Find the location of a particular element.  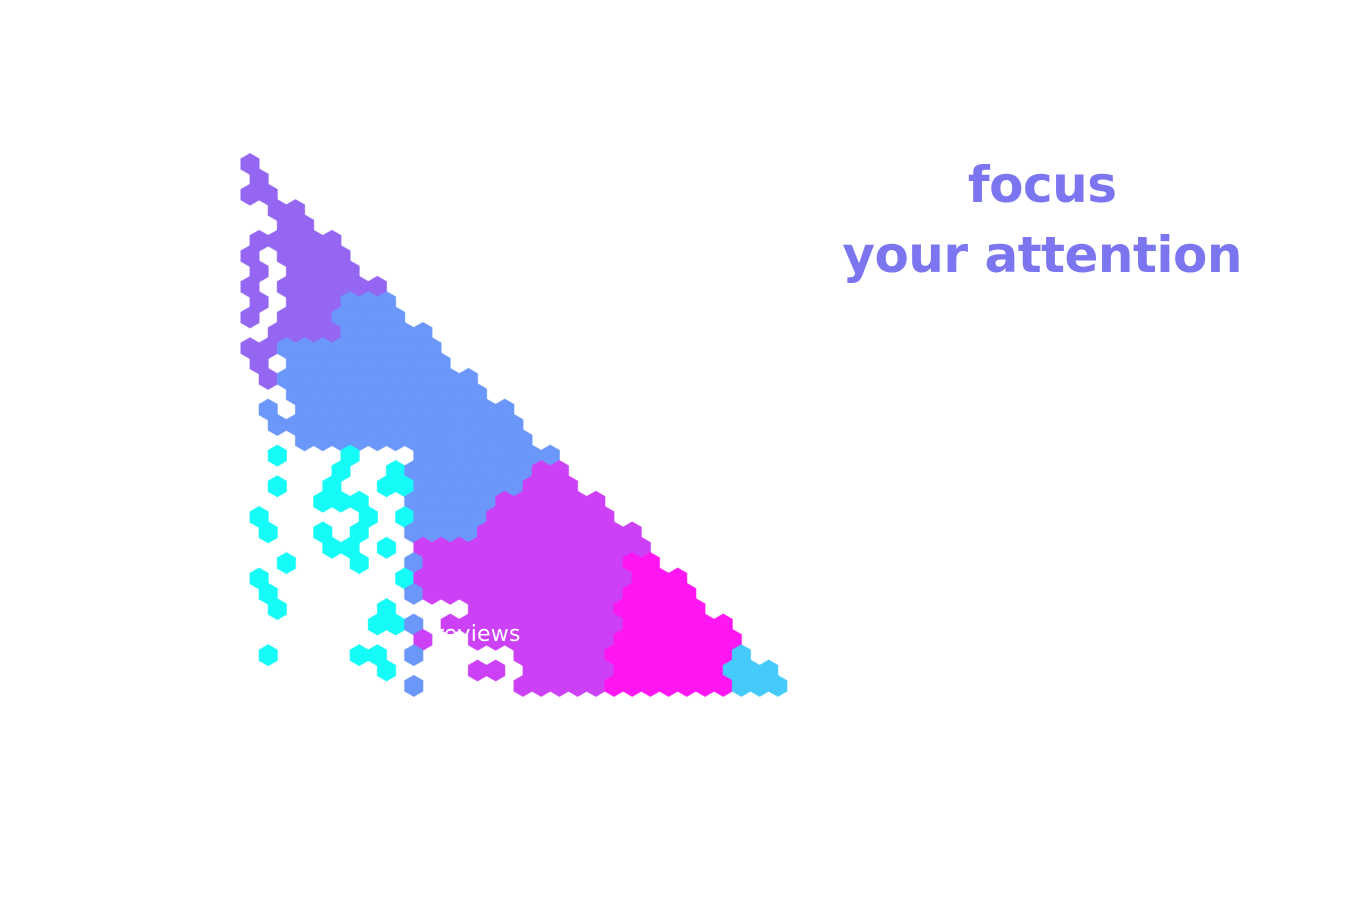

headline-line-1: focus is located at coordinates (1042, 185).